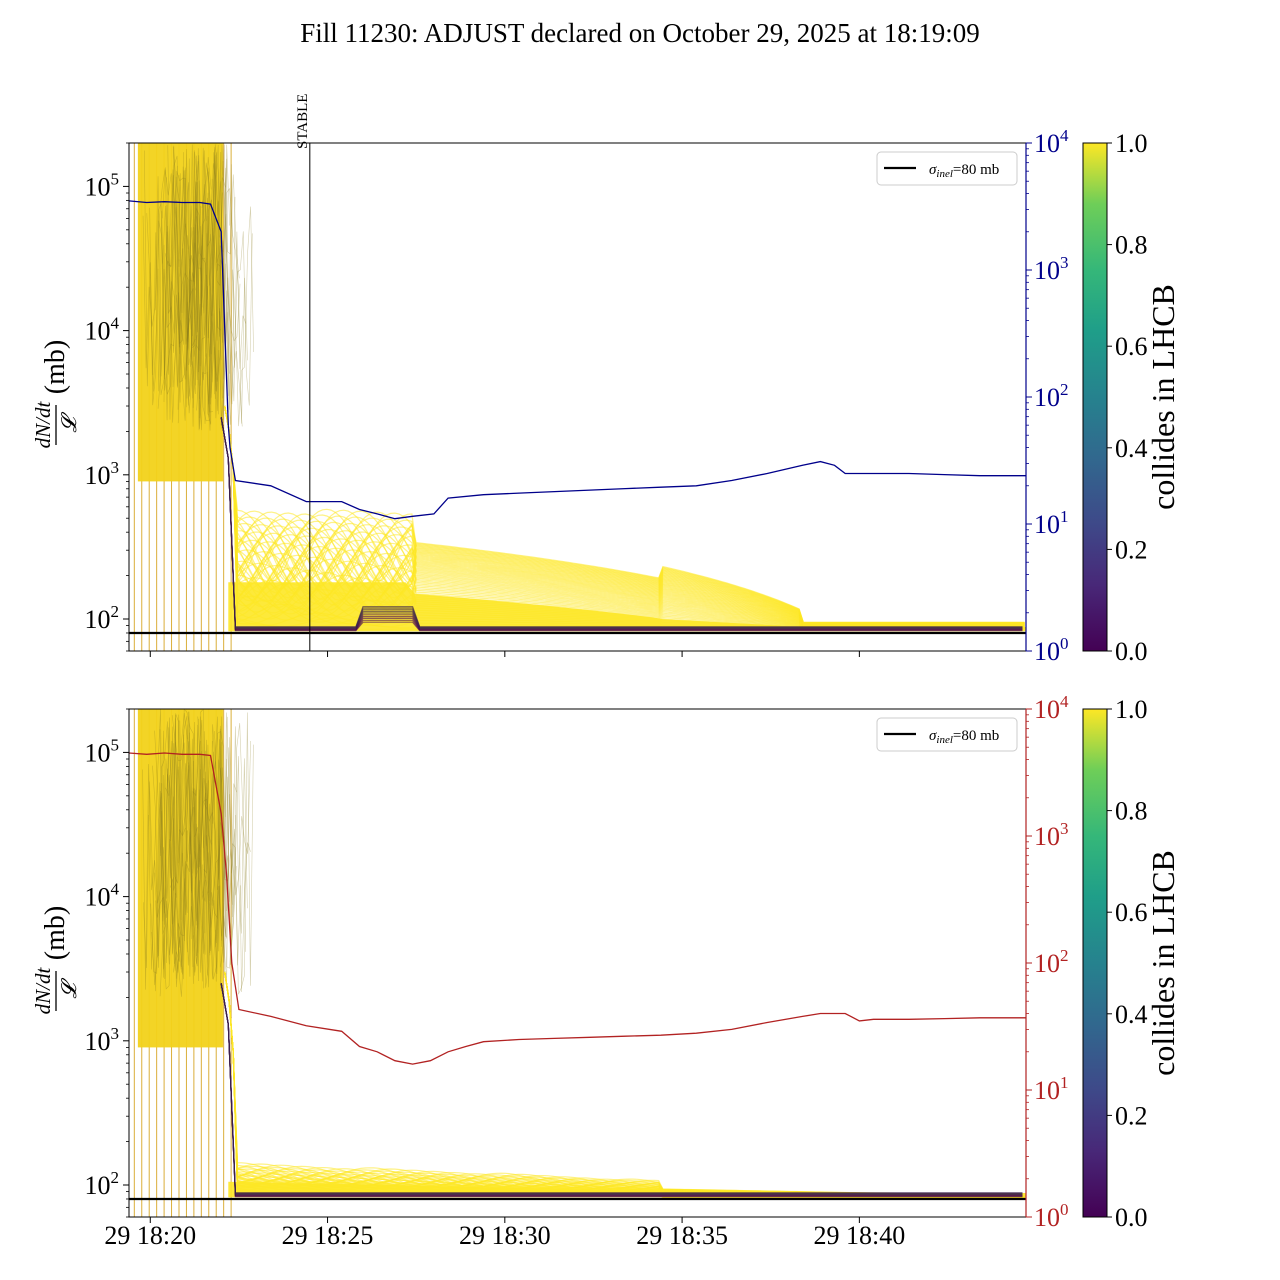 The width and height of the screenshot is (1280, 1280). I want to click on colorbar-tick-label: 0.0, so click(1131, 1217).